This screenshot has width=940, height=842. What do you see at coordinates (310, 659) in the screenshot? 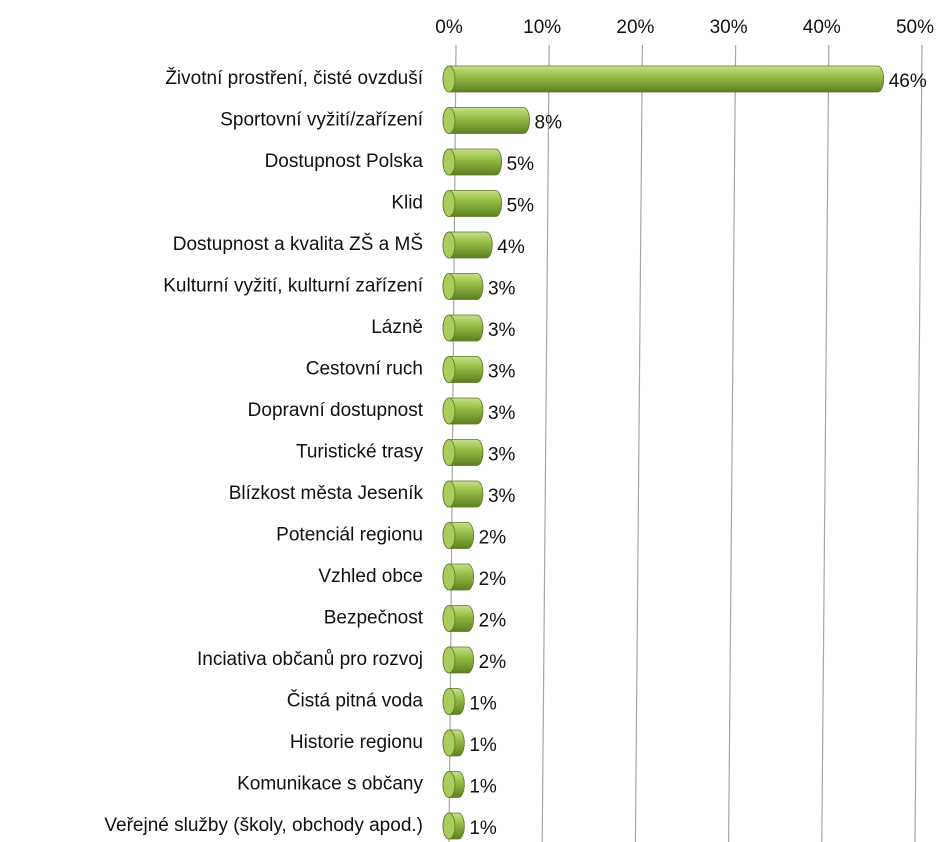
I see `y-tick-label: Inciativa občanů pro rozvoj` at bounding box center [310, 659].